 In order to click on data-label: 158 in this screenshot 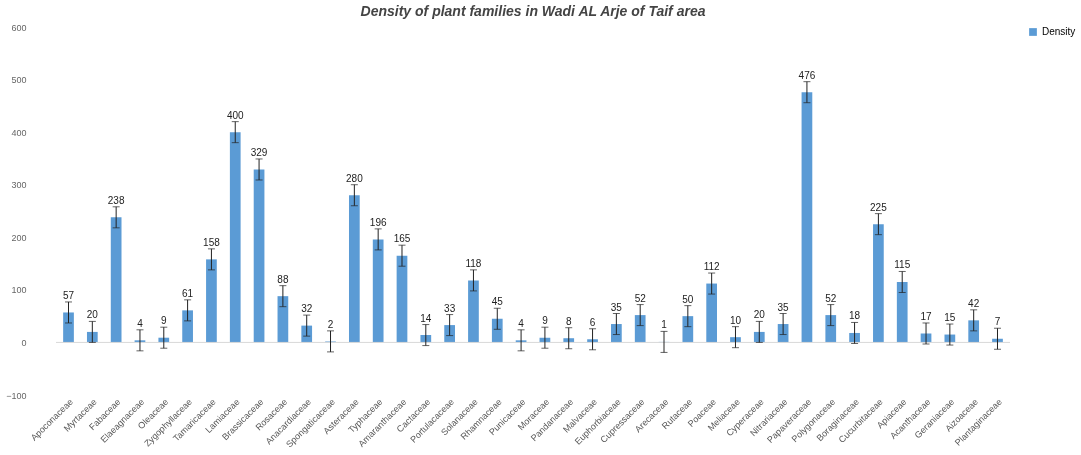, I will do `click(212, 242)`.